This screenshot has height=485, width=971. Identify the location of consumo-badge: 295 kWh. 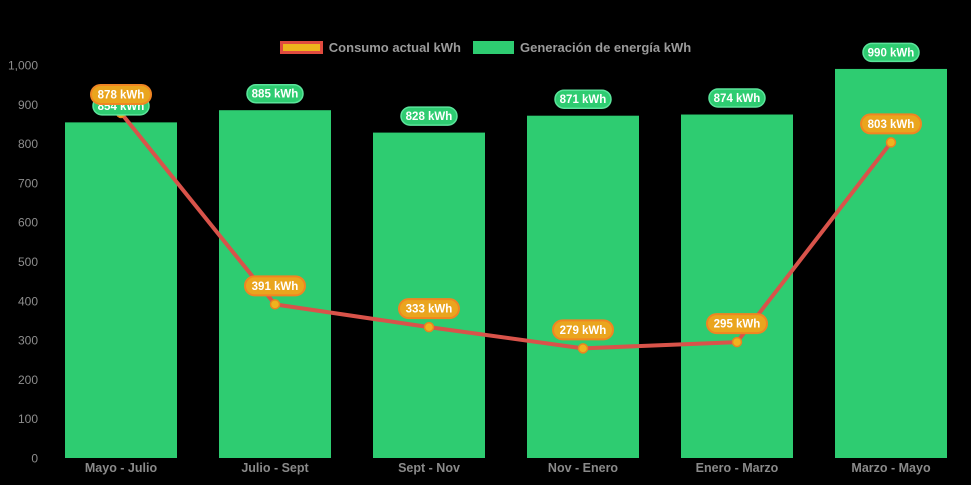
(737, 324).